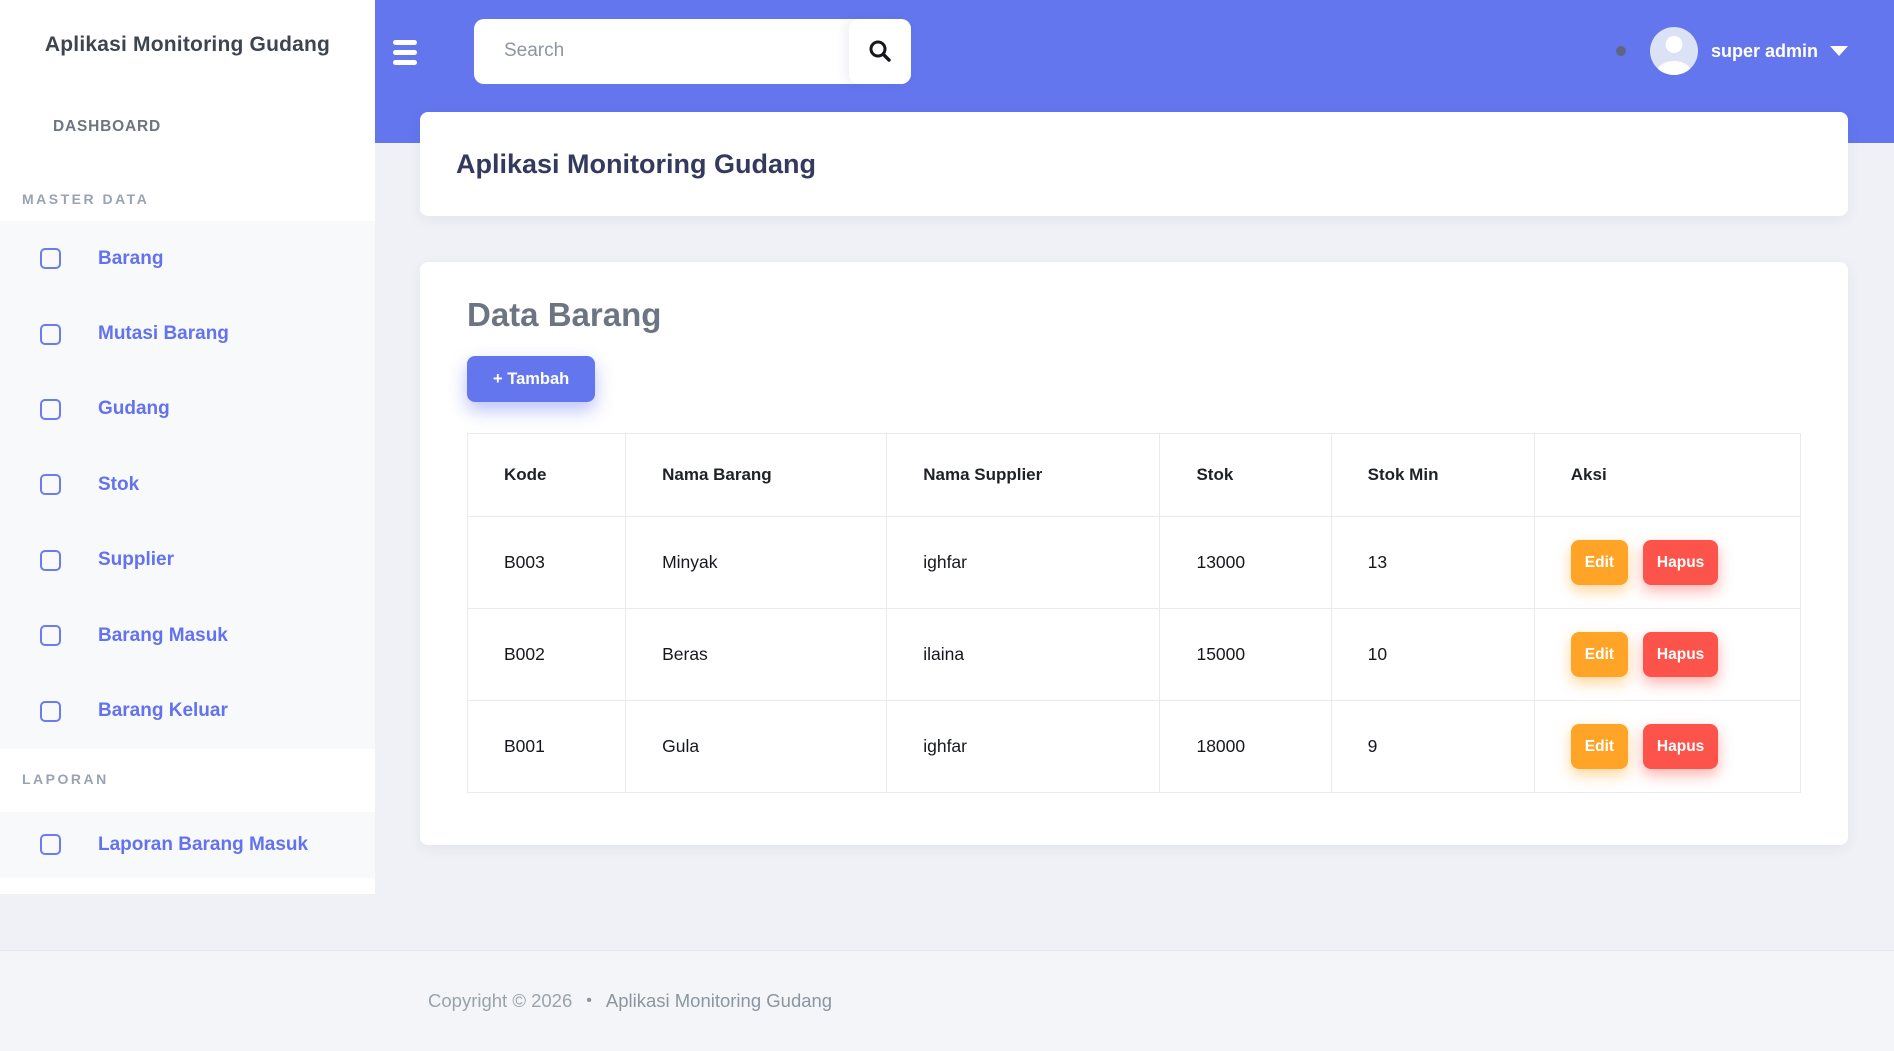 The height and width of the screenshot is (1051, 1894). What do you see at coordinates (1667, 475) in the screenshot?
I see `column-header-aksi: Aksi` at bounding box center [1667, 475].